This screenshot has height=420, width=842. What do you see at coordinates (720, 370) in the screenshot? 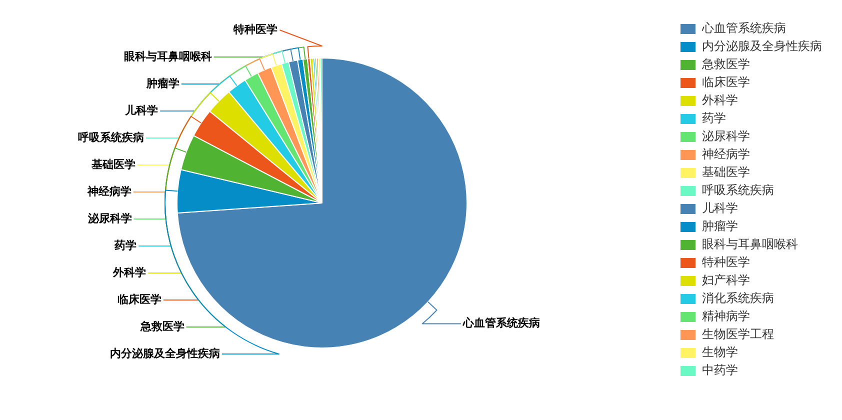
I see `legend-label: 中药学` at bounding box center [720, 370].